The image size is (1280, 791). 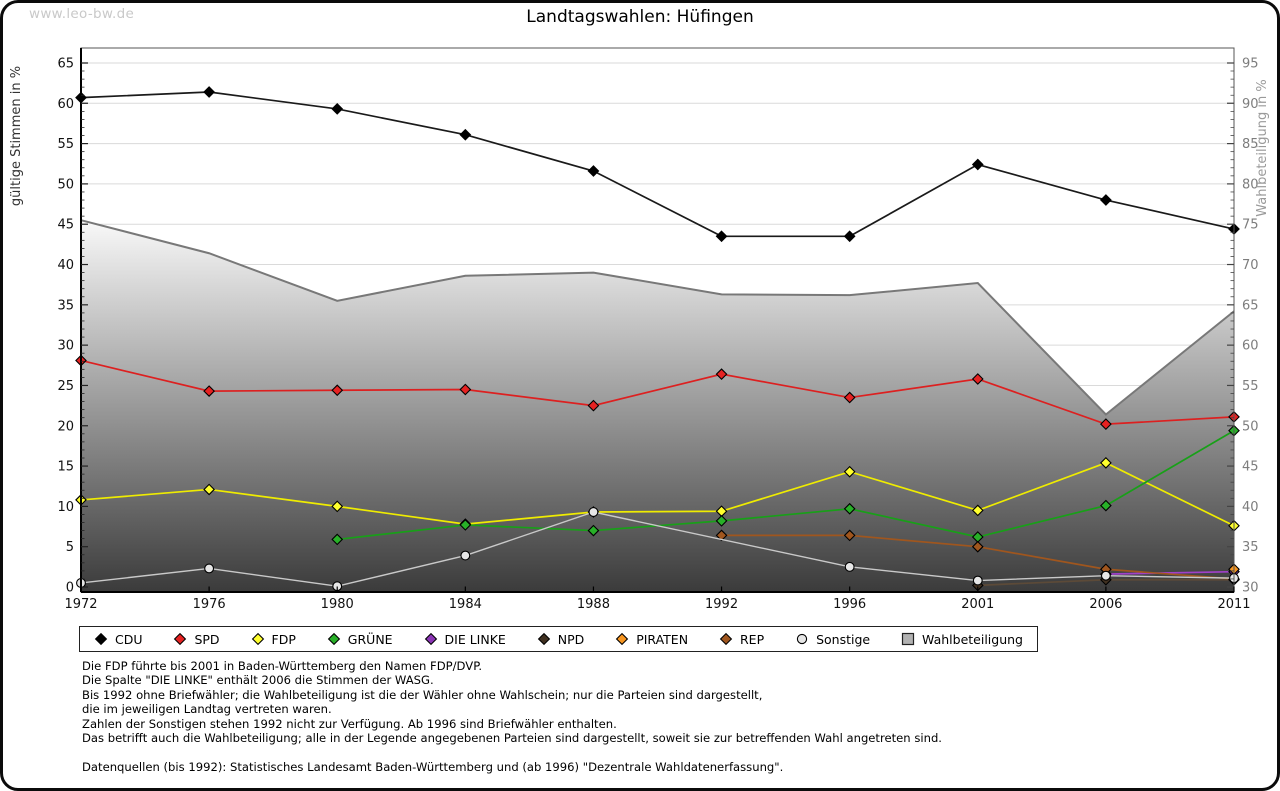 I want to click on page-title: Landtagswahlen: Hüfingen, so click(x=640, y=17).